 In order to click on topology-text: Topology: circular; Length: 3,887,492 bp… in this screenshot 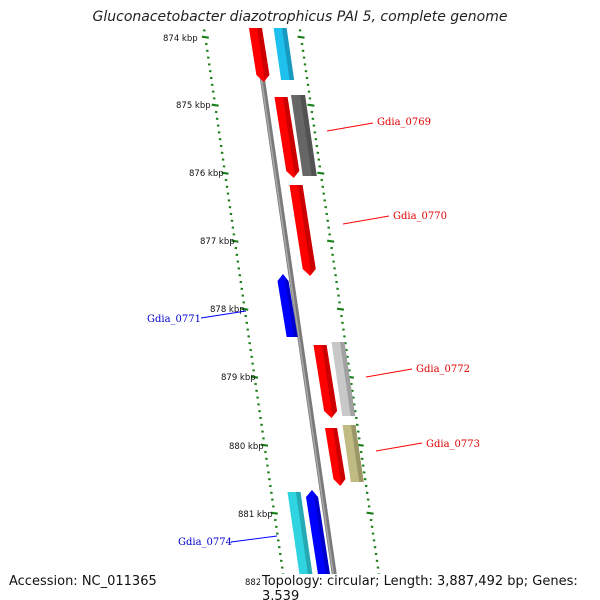, I will do `click(430, 587)`.